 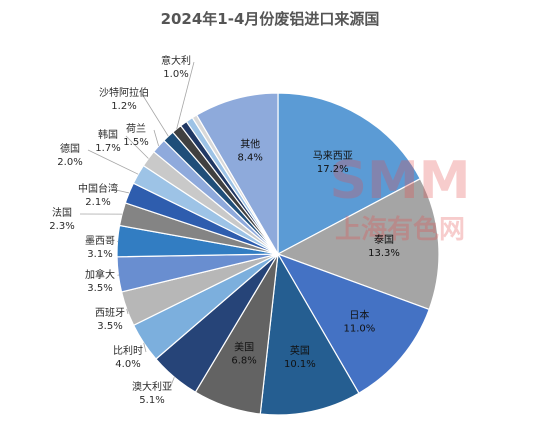 What do you see at coordinates (333, 156) in the screenshot?
I see `slice-label-马来西亚: 马来西亚` at bounding box center [333, 156].